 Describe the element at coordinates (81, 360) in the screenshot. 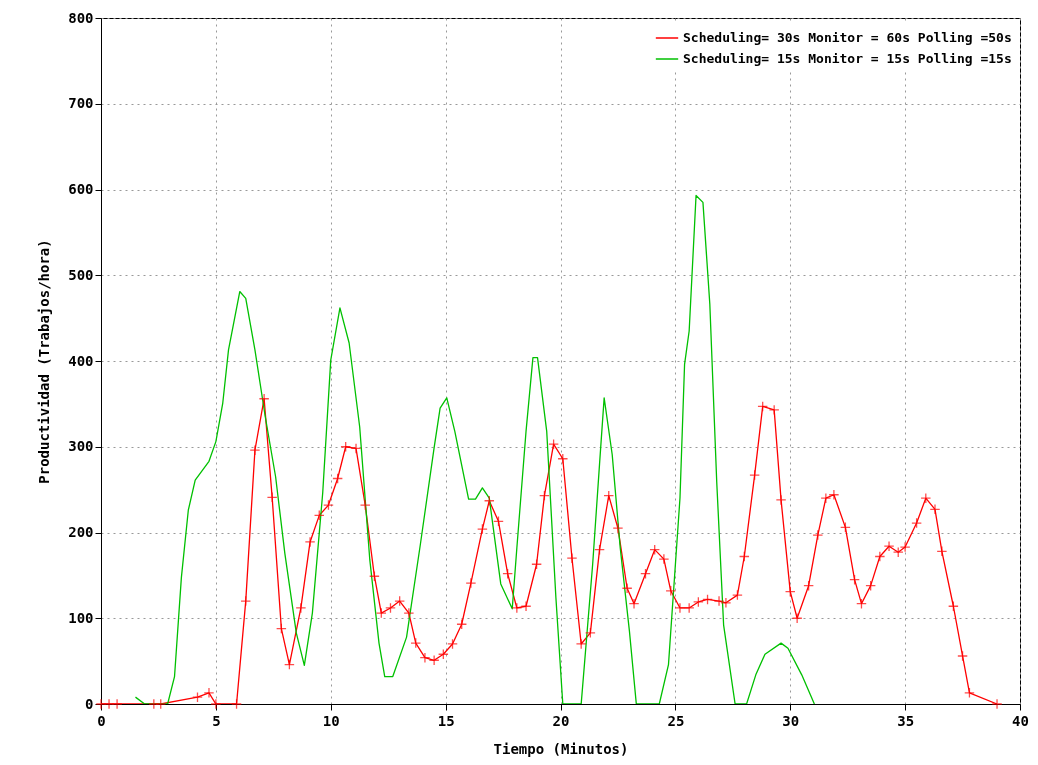

I see `y-tick-label: 400` at that location.